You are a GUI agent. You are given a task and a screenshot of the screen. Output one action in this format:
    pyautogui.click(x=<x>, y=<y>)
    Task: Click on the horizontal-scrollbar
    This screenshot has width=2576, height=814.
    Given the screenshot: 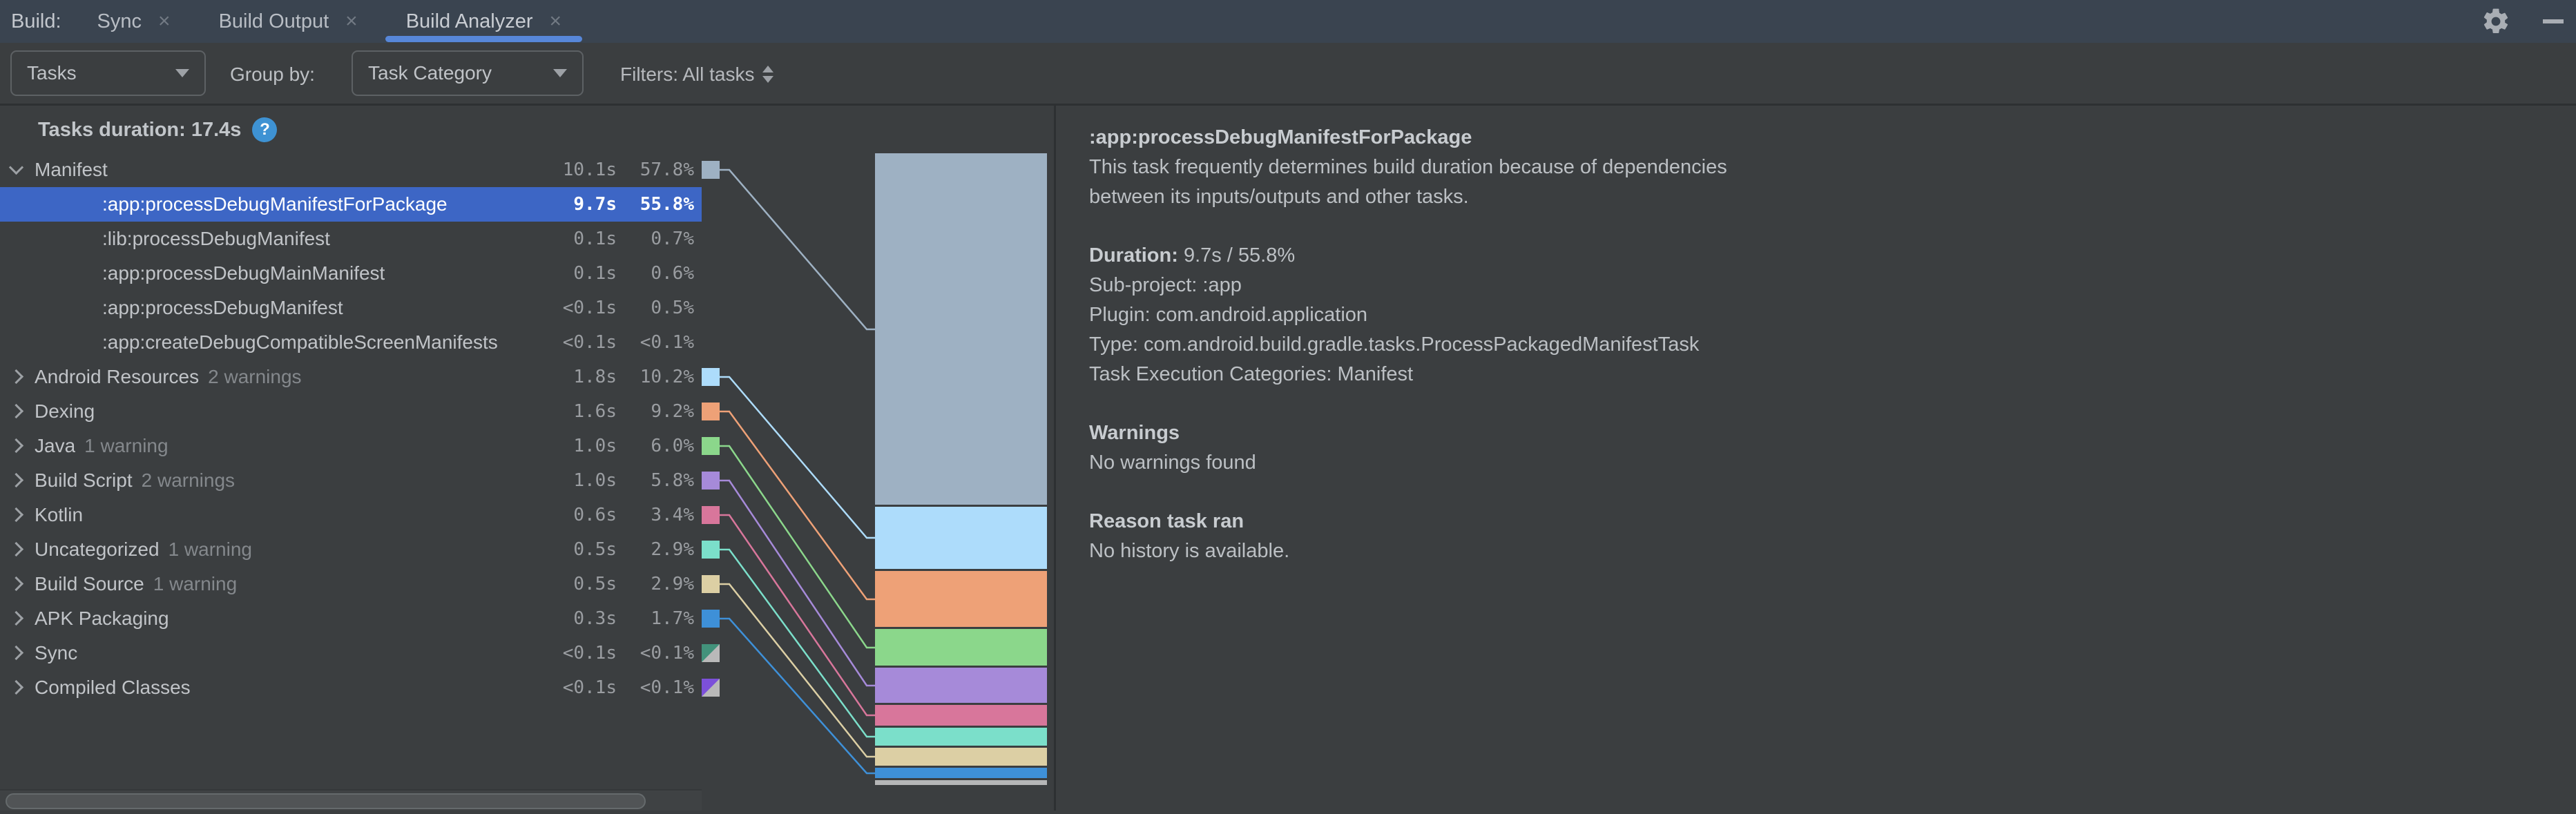 What is the action you would take?
    pyautogui.click(x=351, y=800)
    